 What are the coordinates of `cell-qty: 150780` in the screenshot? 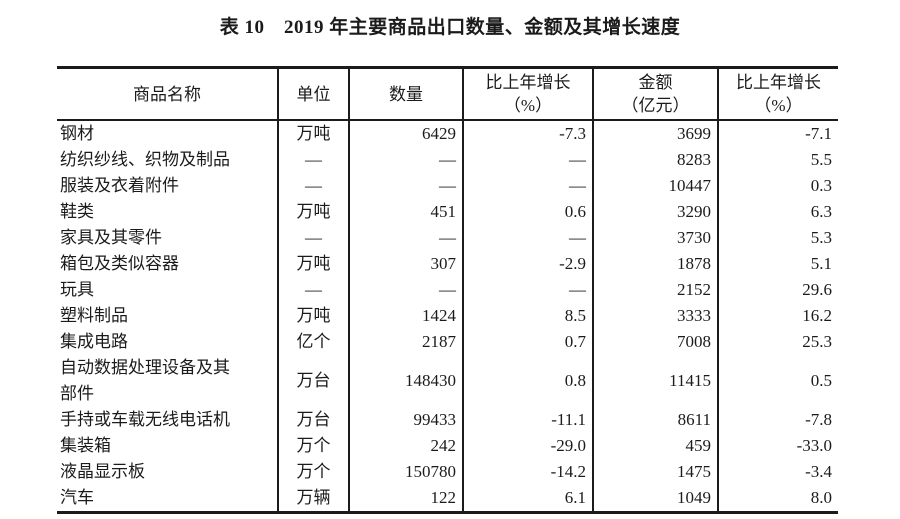 It's located at (406, 472).